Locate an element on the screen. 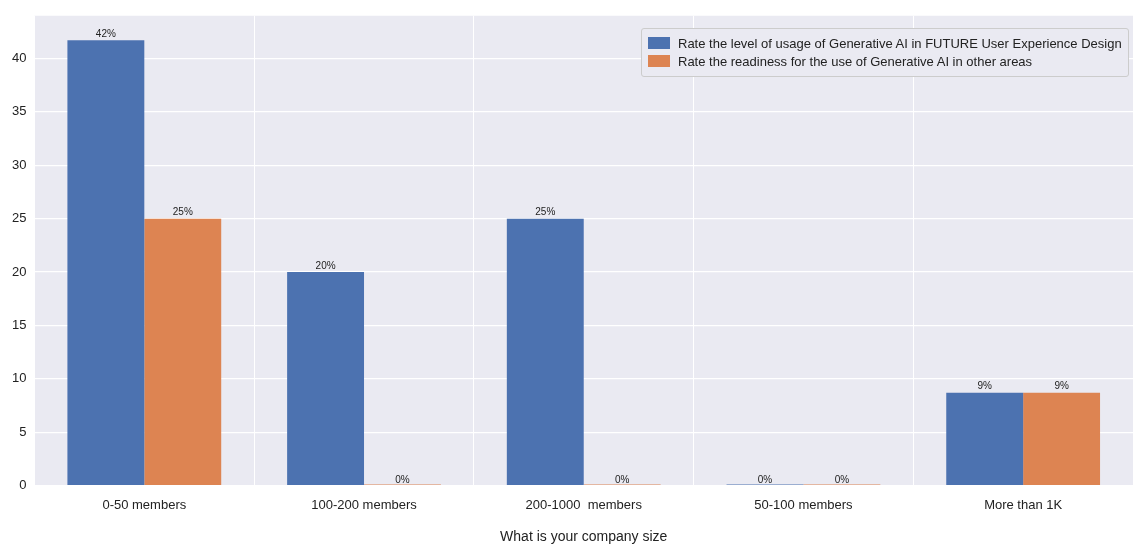  legend-label: Rate the level of usage of Generative AI in FUTURE User Experience Design is located at coordinates (900, 43).